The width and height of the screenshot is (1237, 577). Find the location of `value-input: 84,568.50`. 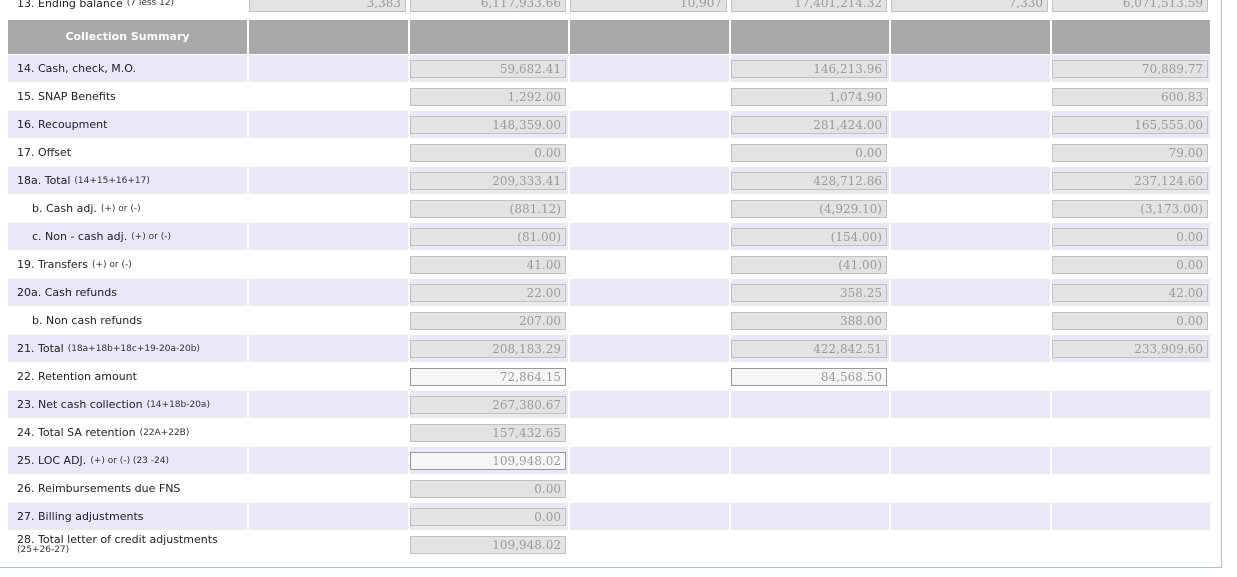

value-input: 84,568.50 is located at coordinates (809, 377).